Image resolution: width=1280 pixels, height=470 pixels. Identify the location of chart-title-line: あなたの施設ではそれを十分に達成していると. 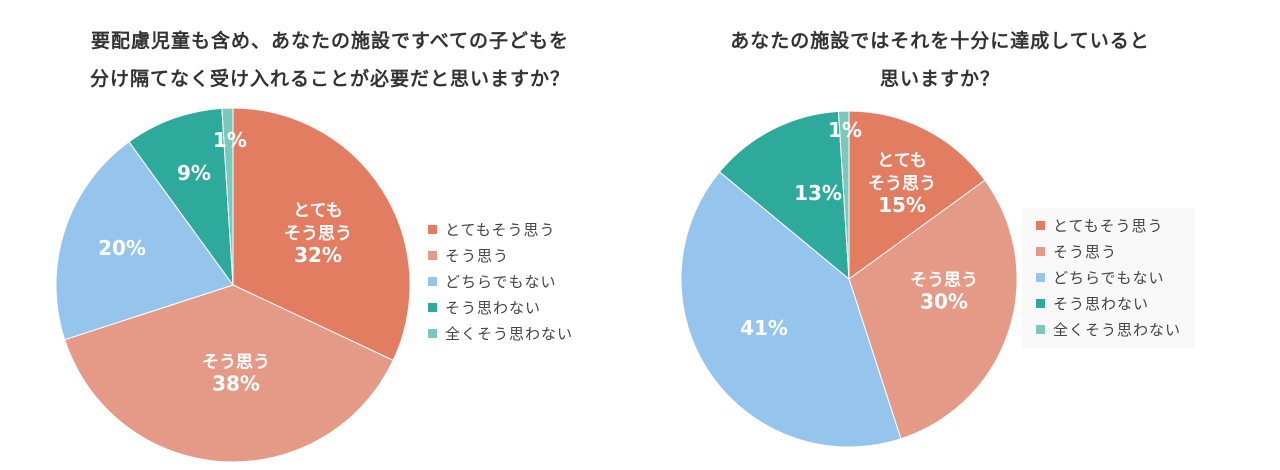
(940, 41).